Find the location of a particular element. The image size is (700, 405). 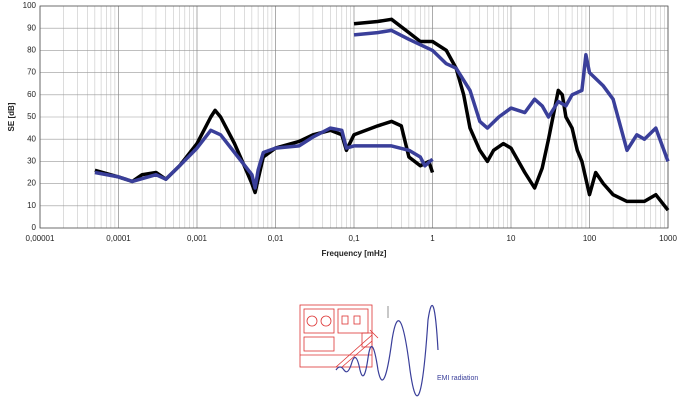

y-tick-label: 90 is located at coordinates (31, 27).